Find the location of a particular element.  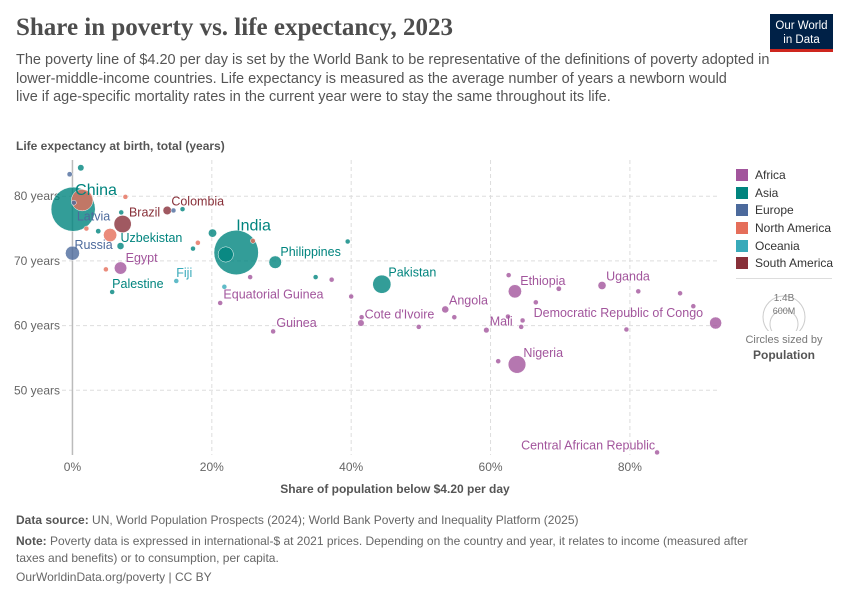

point-label: Mali is located at coordinates (501, 322).